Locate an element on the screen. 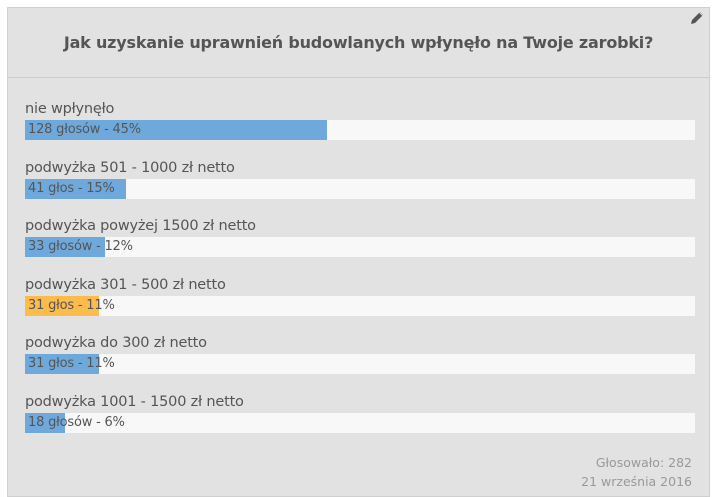 Image resolution: width=720 pixels, height=497 pixels. poll-option: podwyżka do 300 zł netto 31 głos - 11% is located at coordinates (360, 361).